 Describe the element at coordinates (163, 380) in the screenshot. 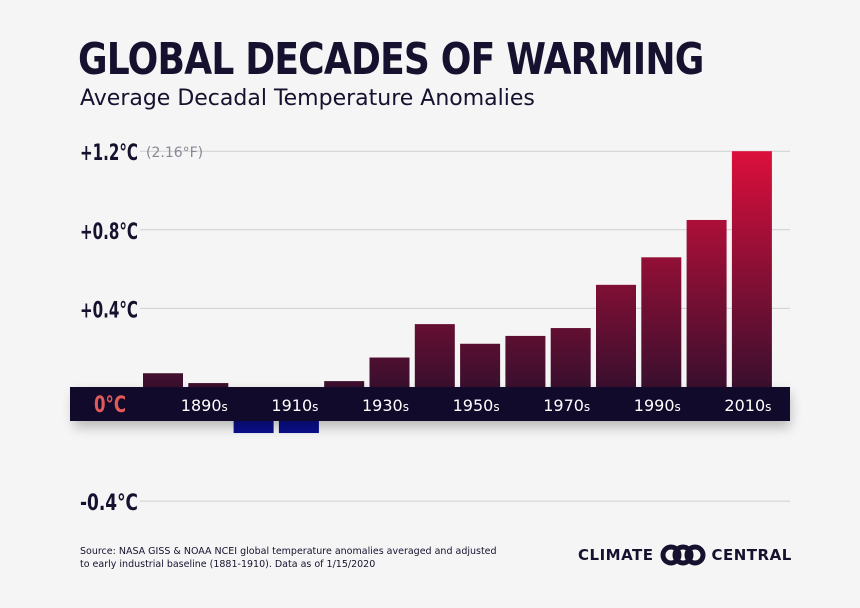

I see `bar-1880s` at that location.